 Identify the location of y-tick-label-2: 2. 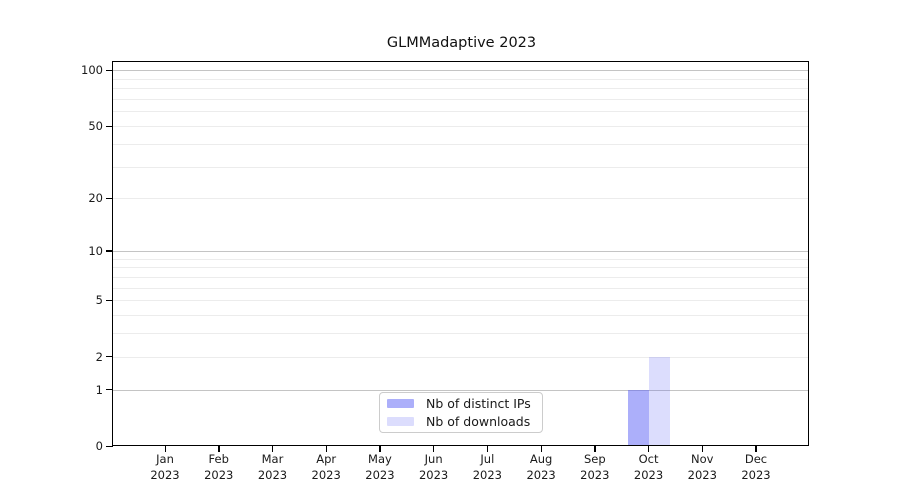
(99, 356).